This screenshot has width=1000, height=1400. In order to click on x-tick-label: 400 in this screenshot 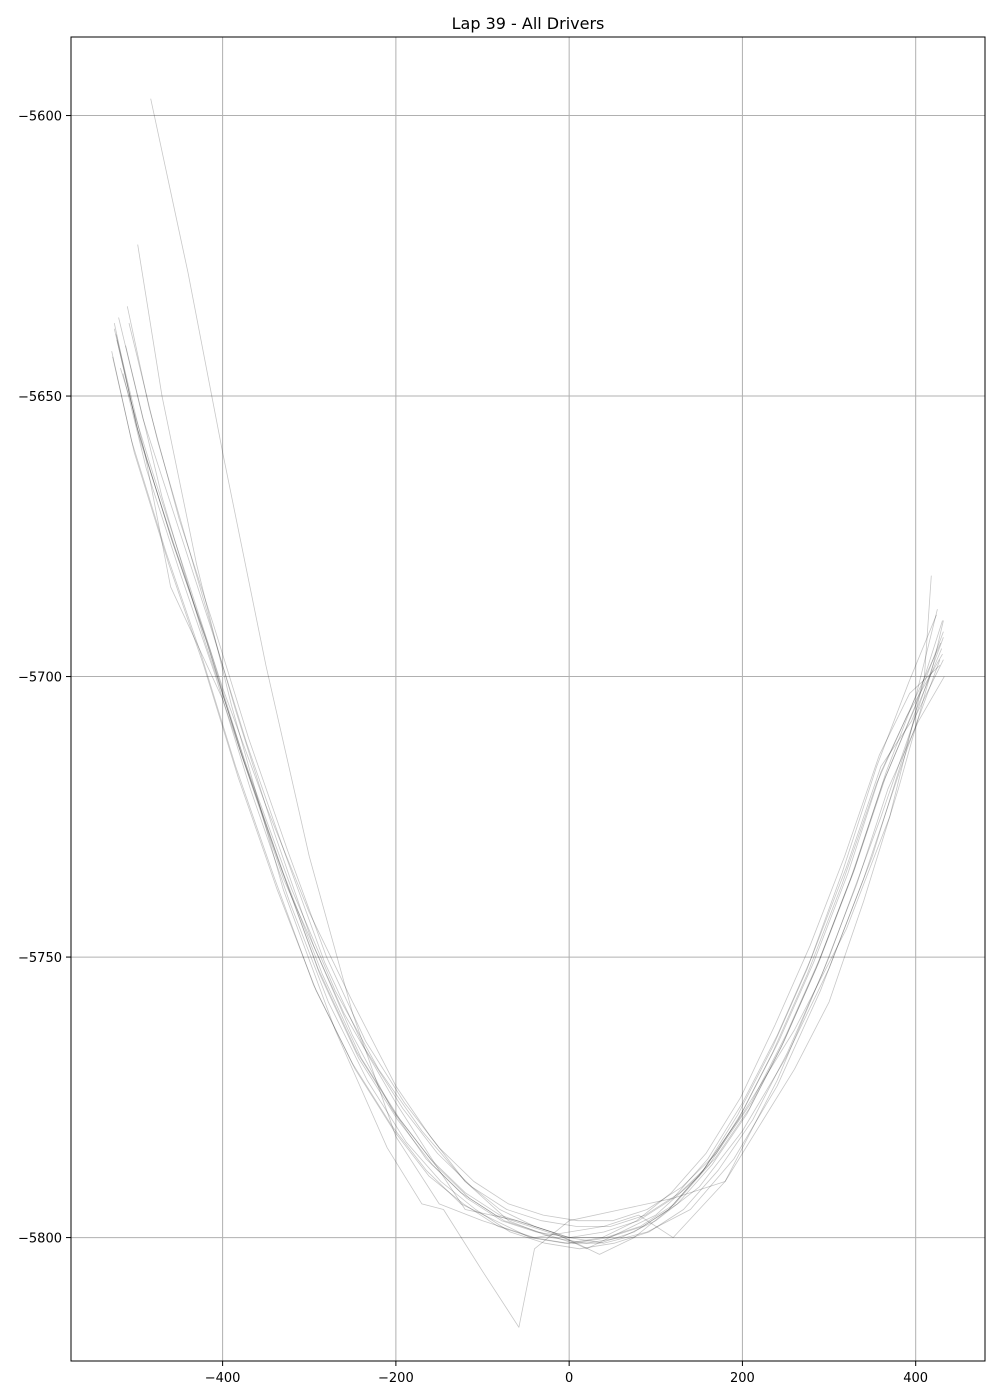, I will do `click(915, 1378)`.